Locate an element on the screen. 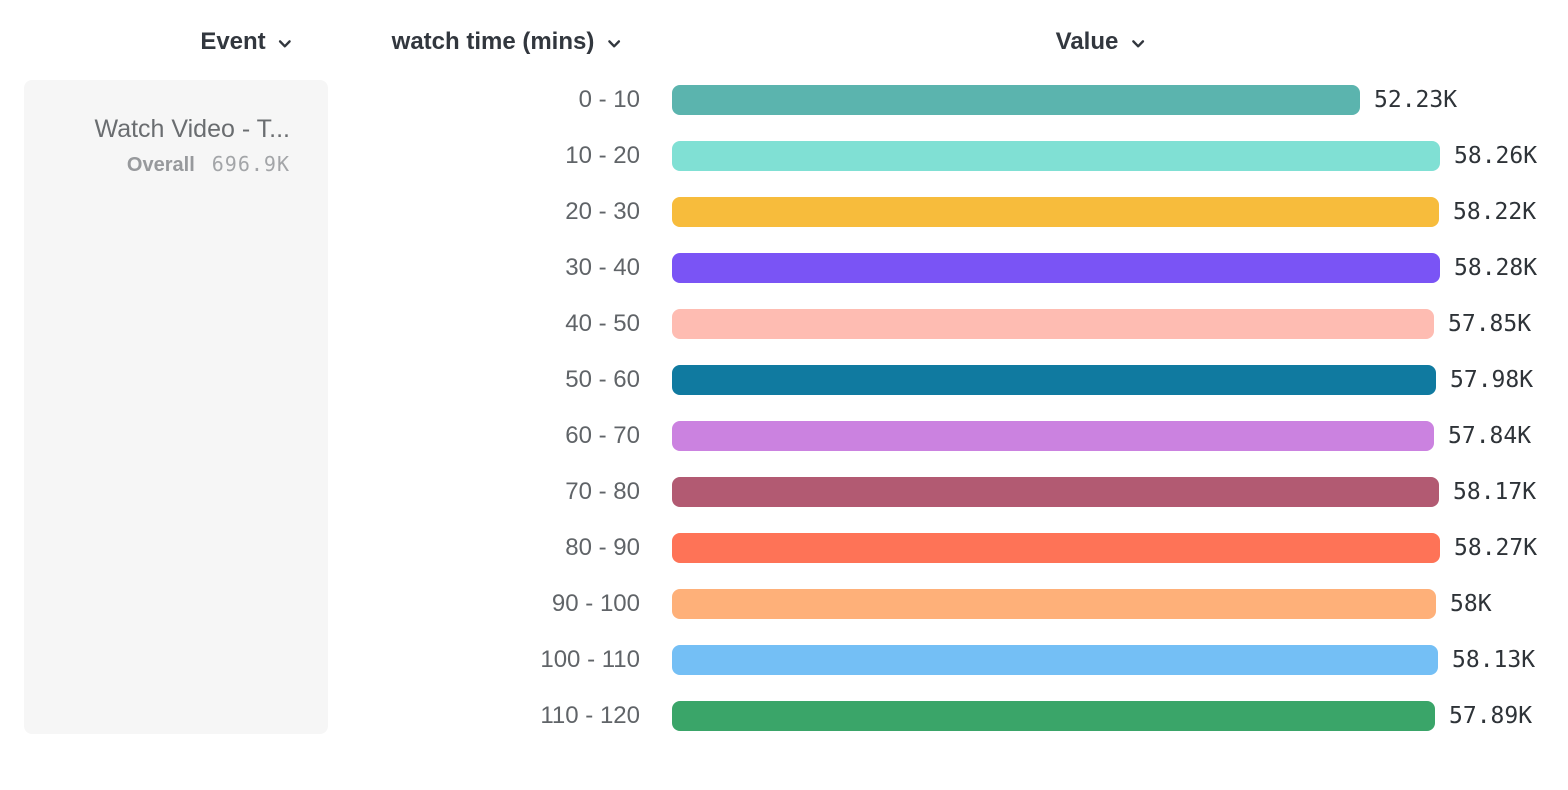 Image resolution: width=1568 pixels, height=790 pixels. chart-row: 90 - 100 58K is located at coordinates (784, 604).